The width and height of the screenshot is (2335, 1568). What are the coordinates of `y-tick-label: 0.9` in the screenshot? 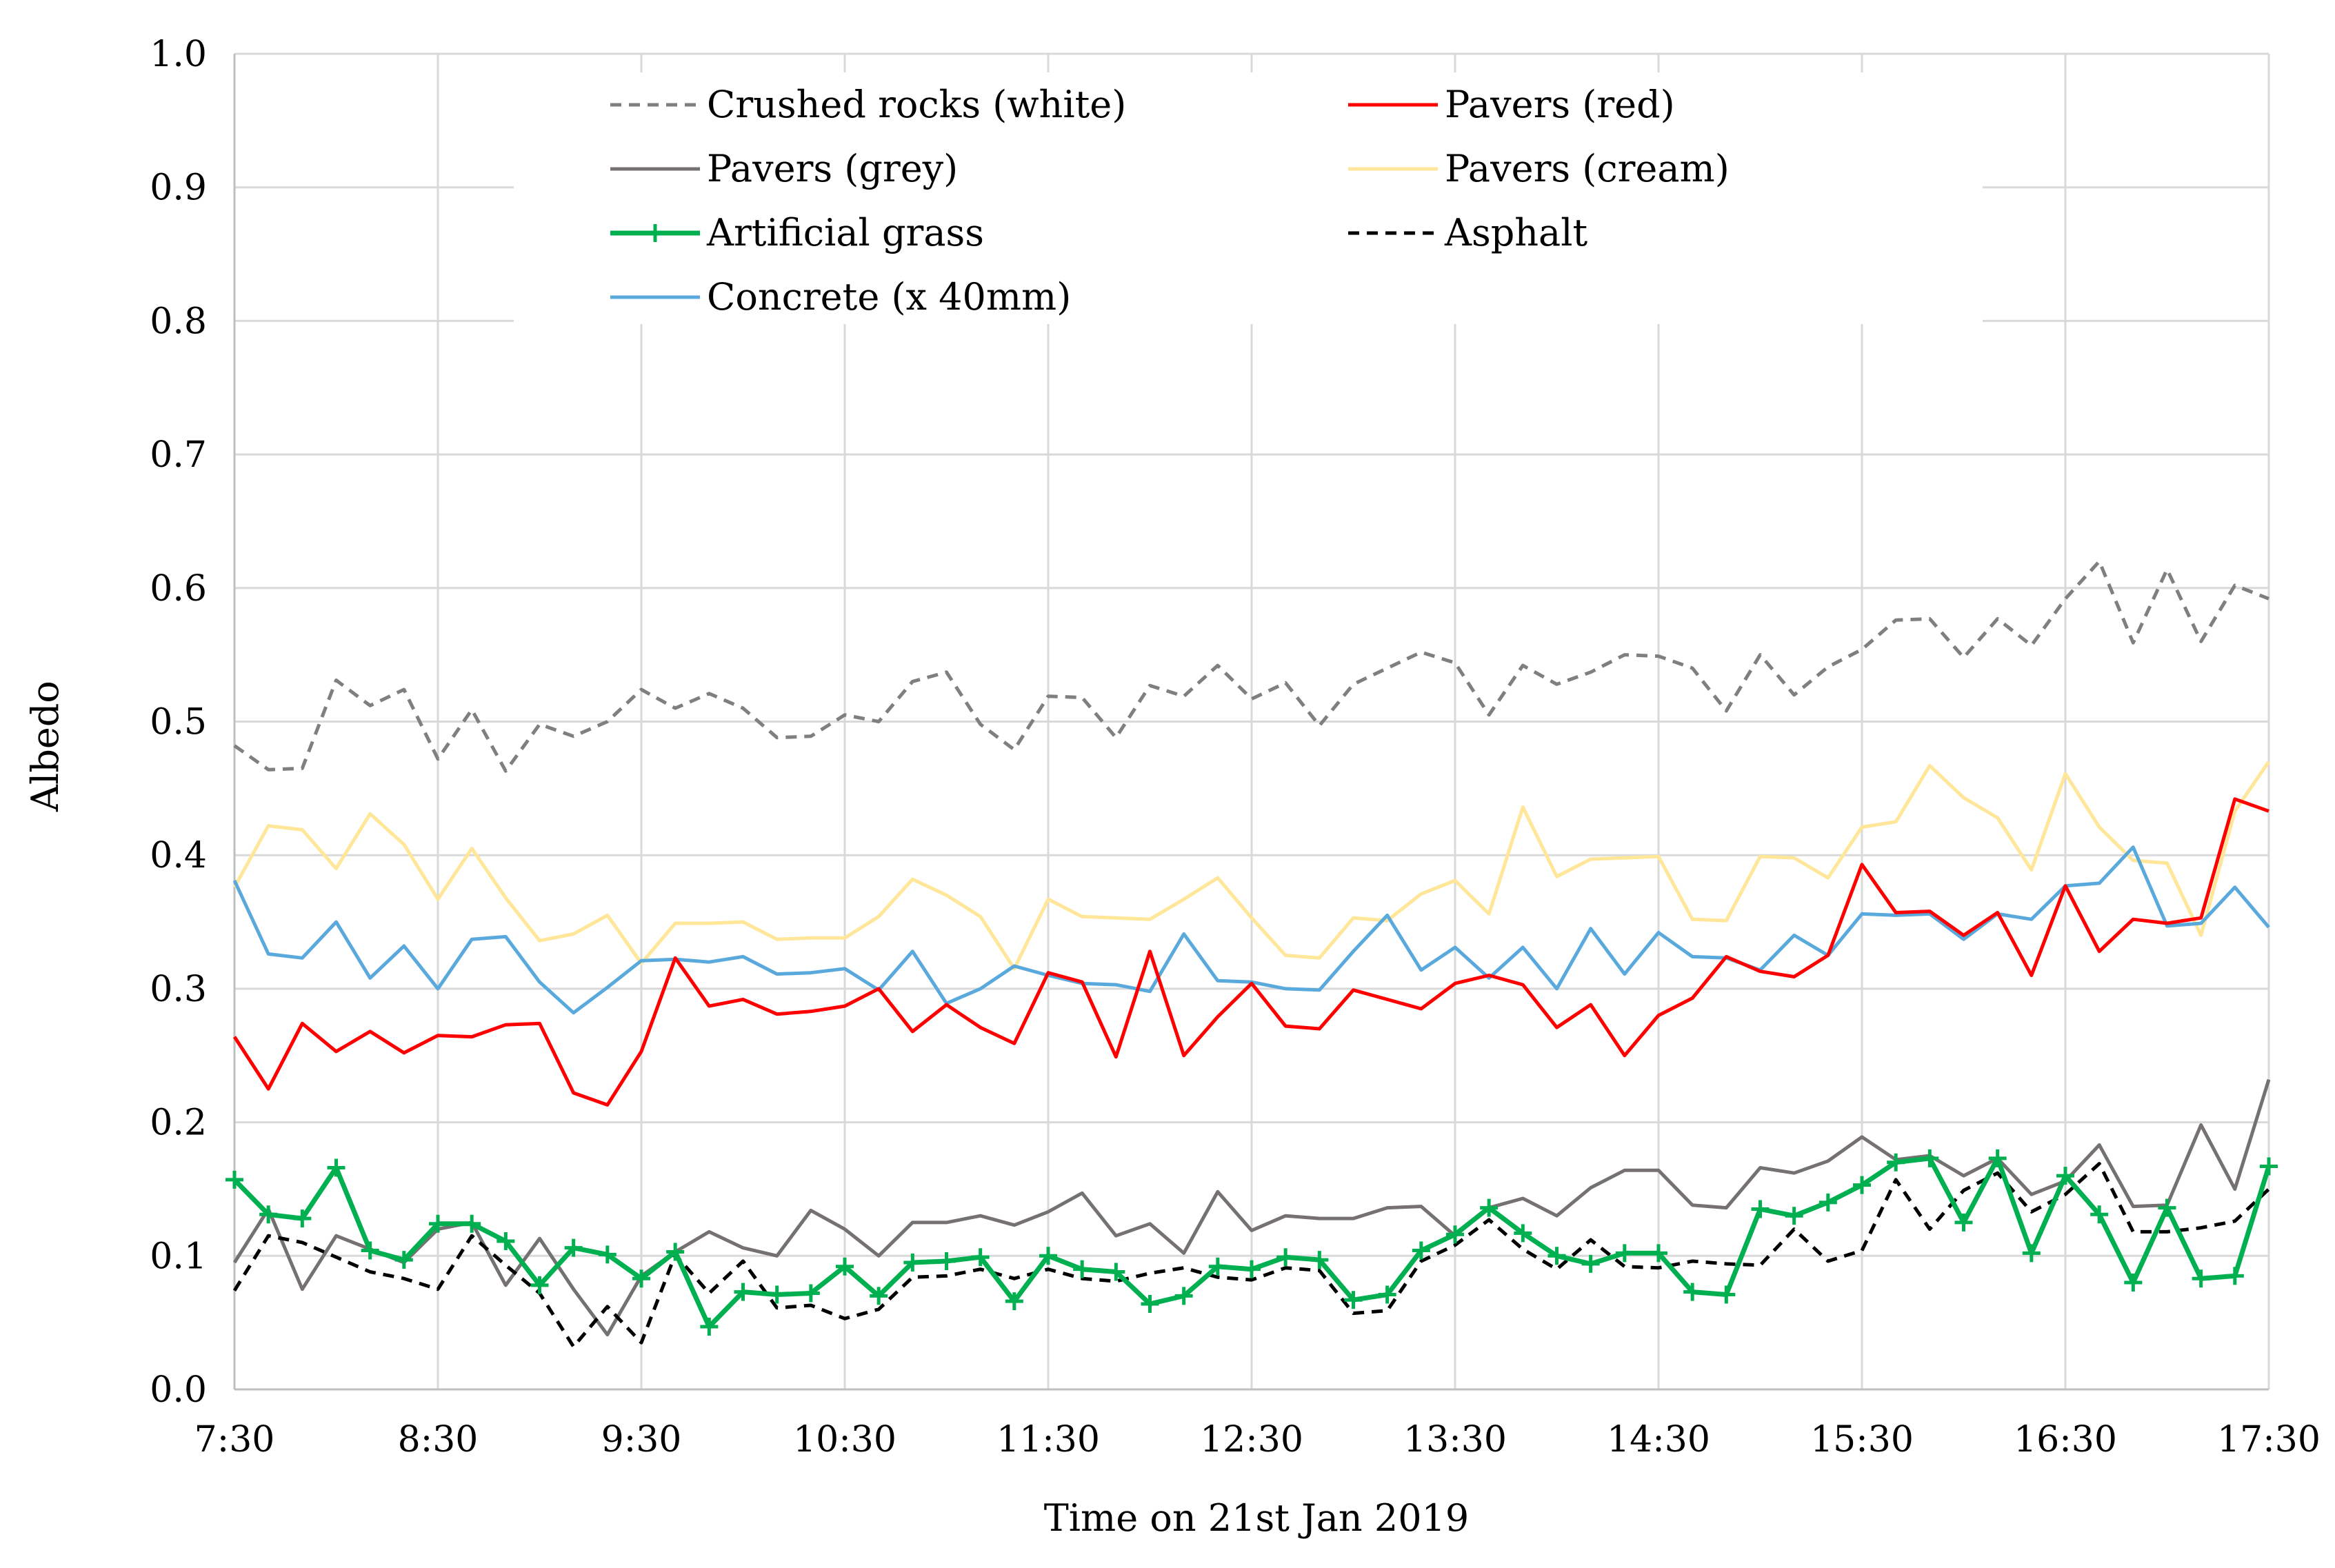 It's located at (179, 188).